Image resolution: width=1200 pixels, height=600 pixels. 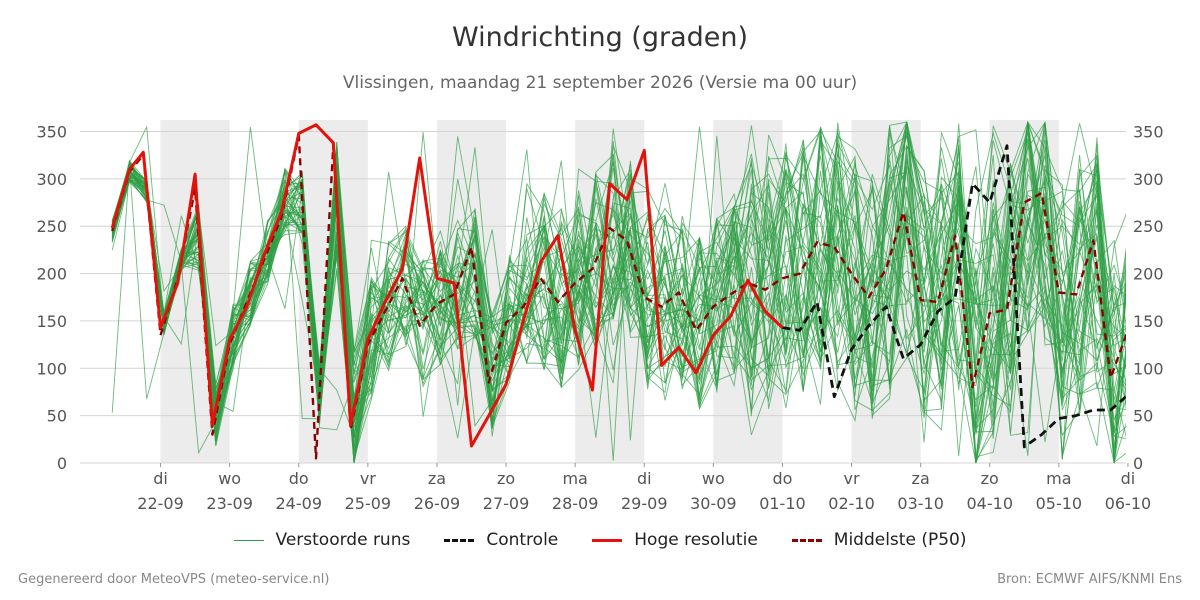 I want to click on y-tick-right-0: 0, so click(x=1138, y=463).